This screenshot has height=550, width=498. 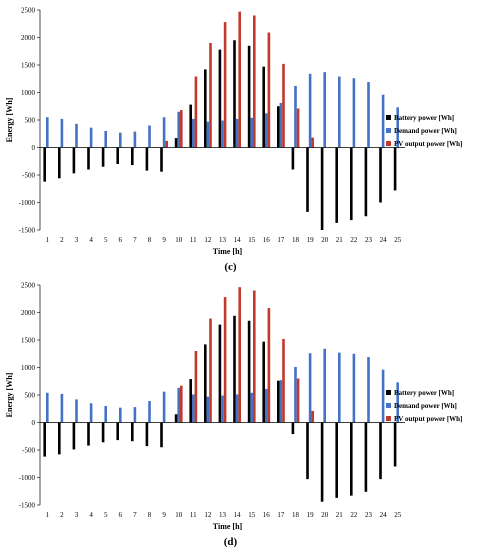 I want to click on chart-d-xtick-label: 6, so click(x=121, y=515).